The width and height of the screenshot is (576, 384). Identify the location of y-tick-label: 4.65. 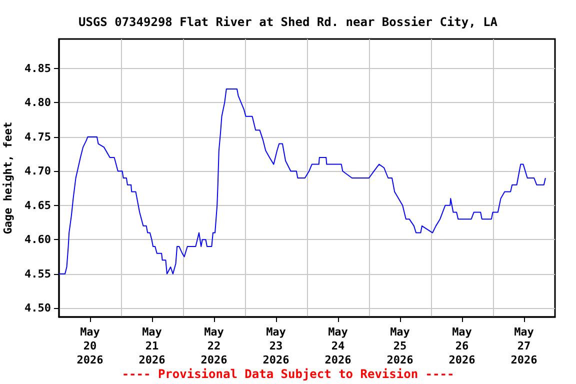
(37, 205).